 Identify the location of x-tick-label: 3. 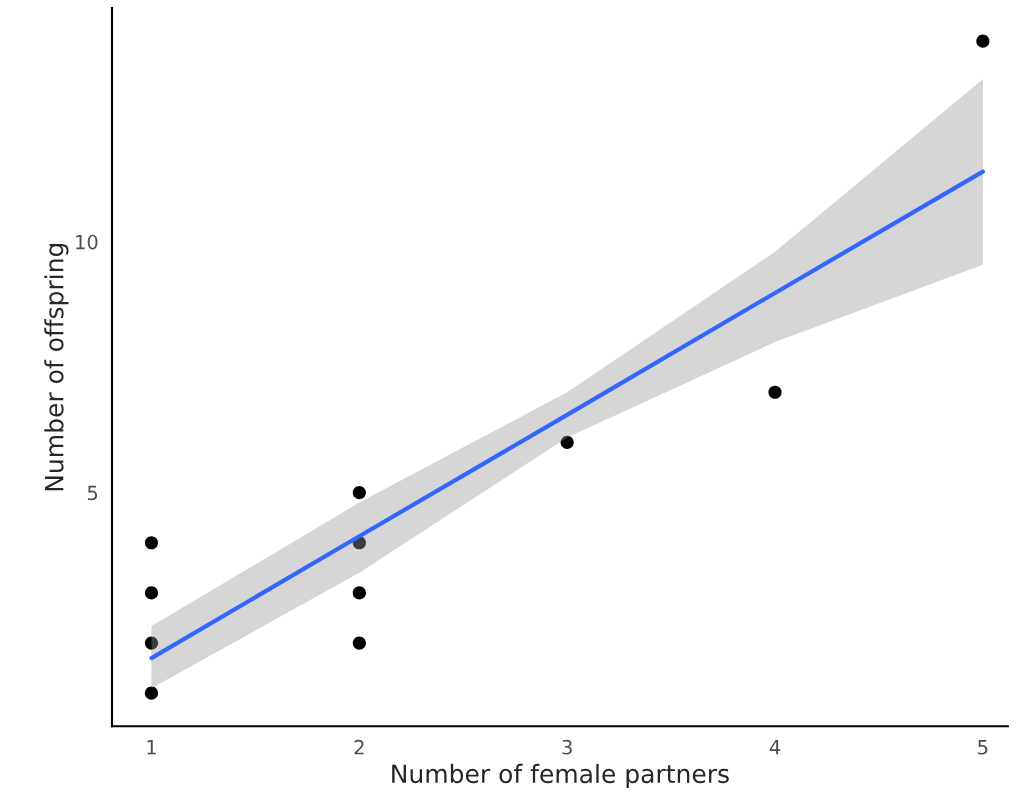
(567, 747).